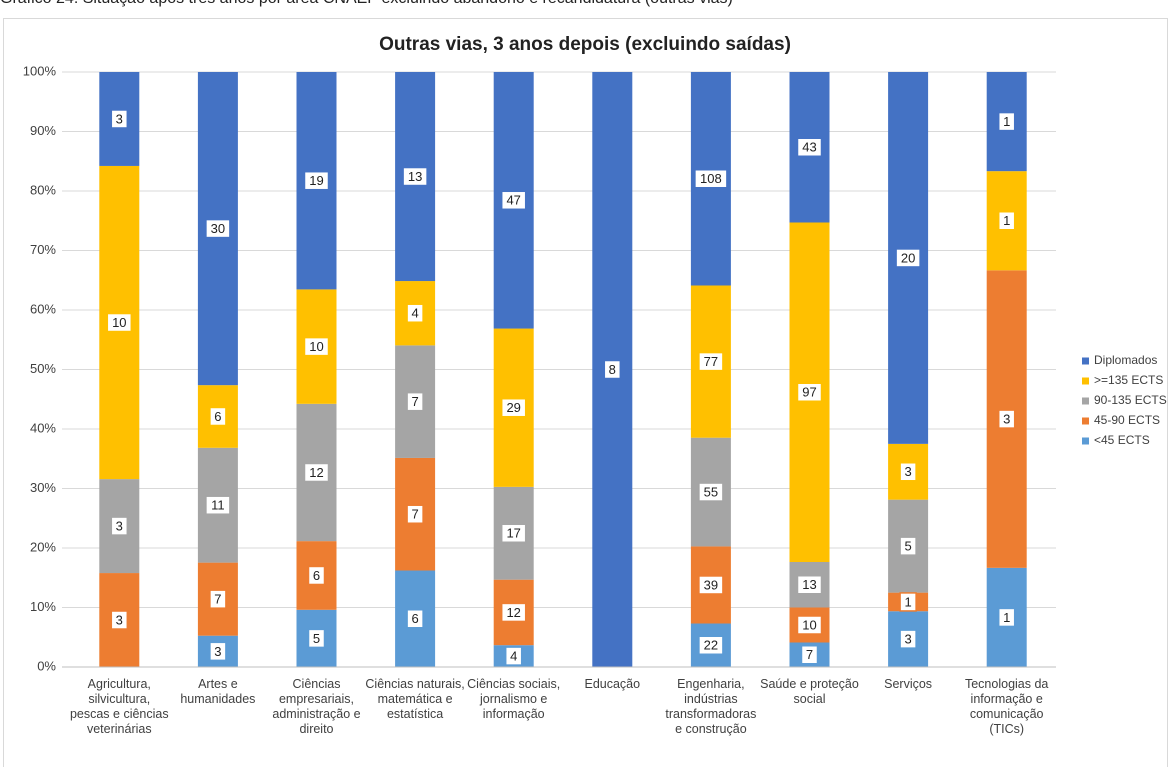  I want to click on data-label: 4, so click(414, 313).